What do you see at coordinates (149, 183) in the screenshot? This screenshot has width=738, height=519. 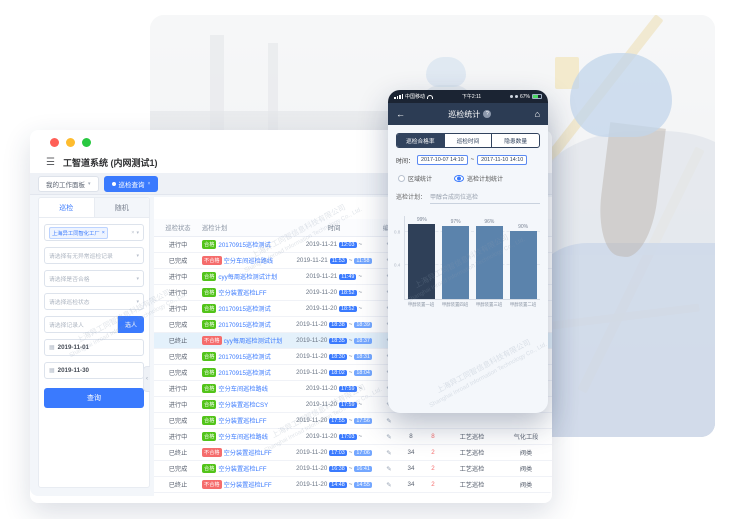 I see `close-tab-icon: ×` at bounding box center [149, 183].